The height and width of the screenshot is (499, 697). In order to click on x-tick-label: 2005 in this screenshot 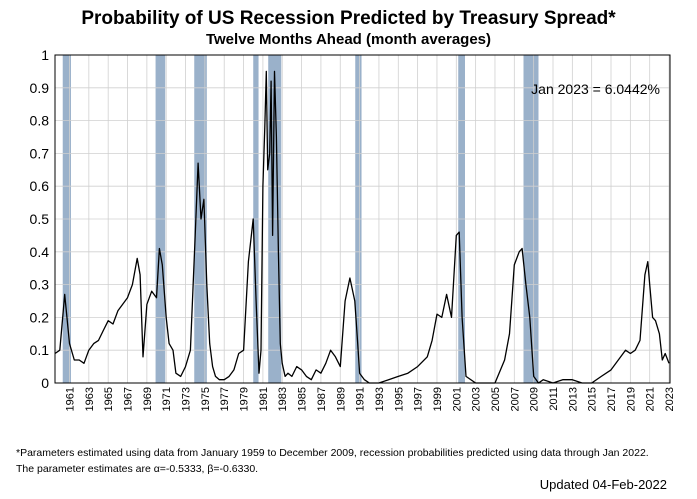, I will do `click(496, 399)`.